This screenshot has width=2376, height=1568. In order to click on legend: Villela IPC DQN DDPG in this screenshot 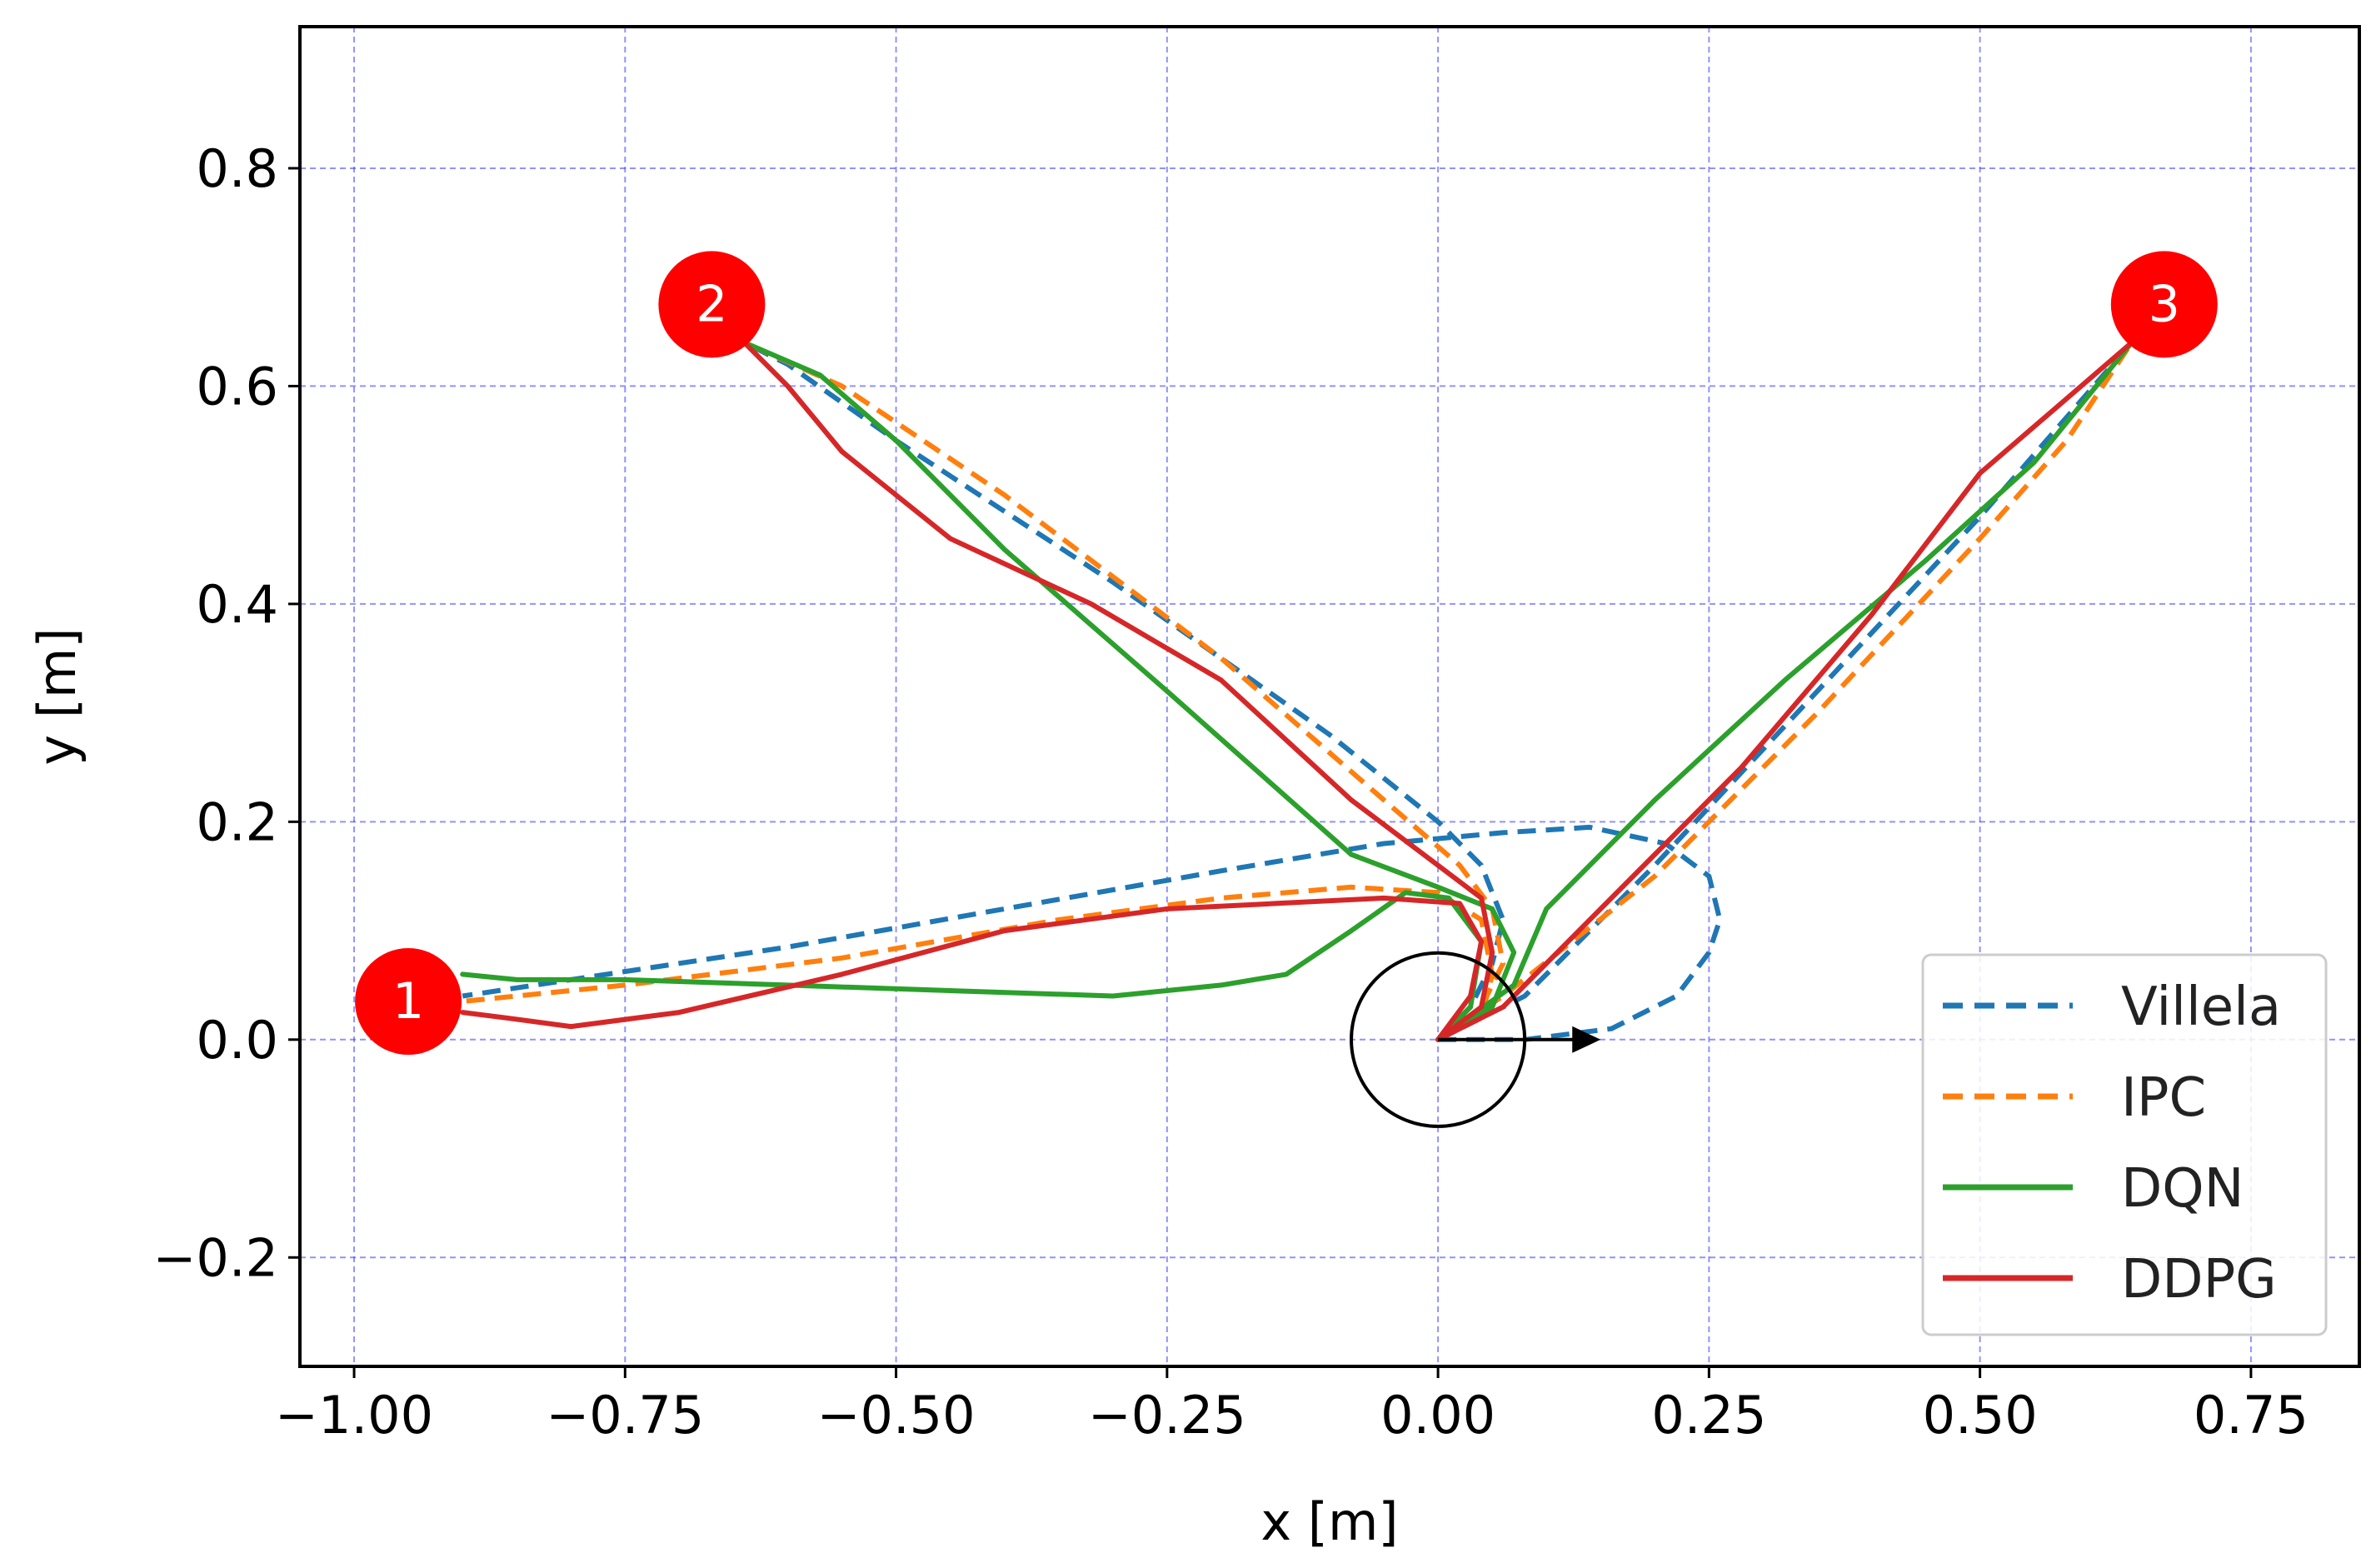, I will do `click(2124, 1144)`.